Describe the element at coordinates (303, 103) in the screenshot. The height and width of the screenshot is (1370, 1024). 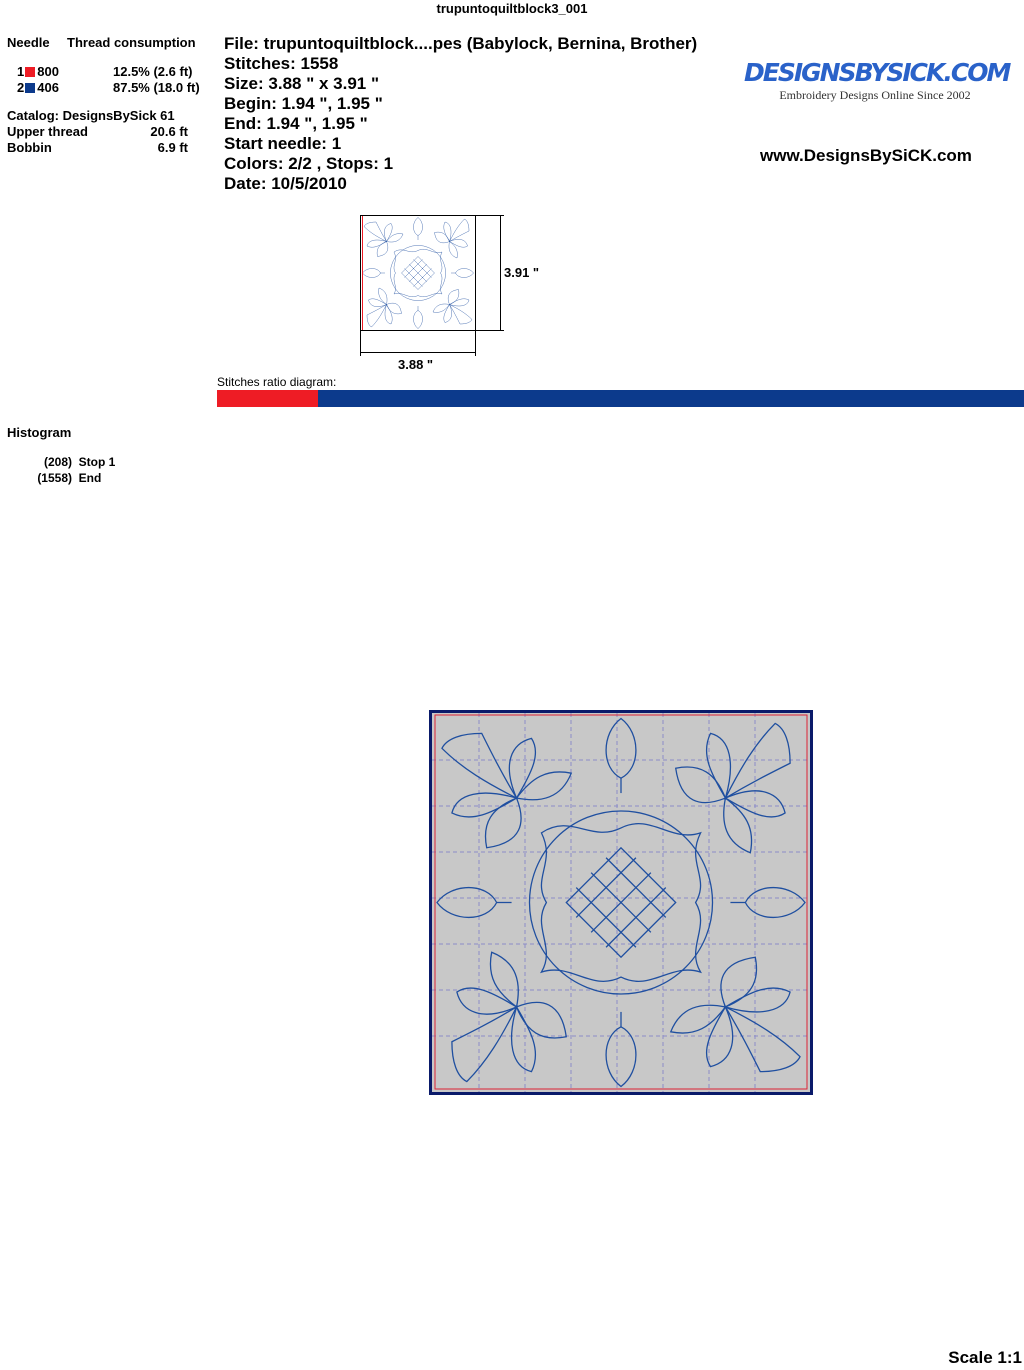
I see `begin-info: Begin: 1.94 ", 1.95 "` at that location.